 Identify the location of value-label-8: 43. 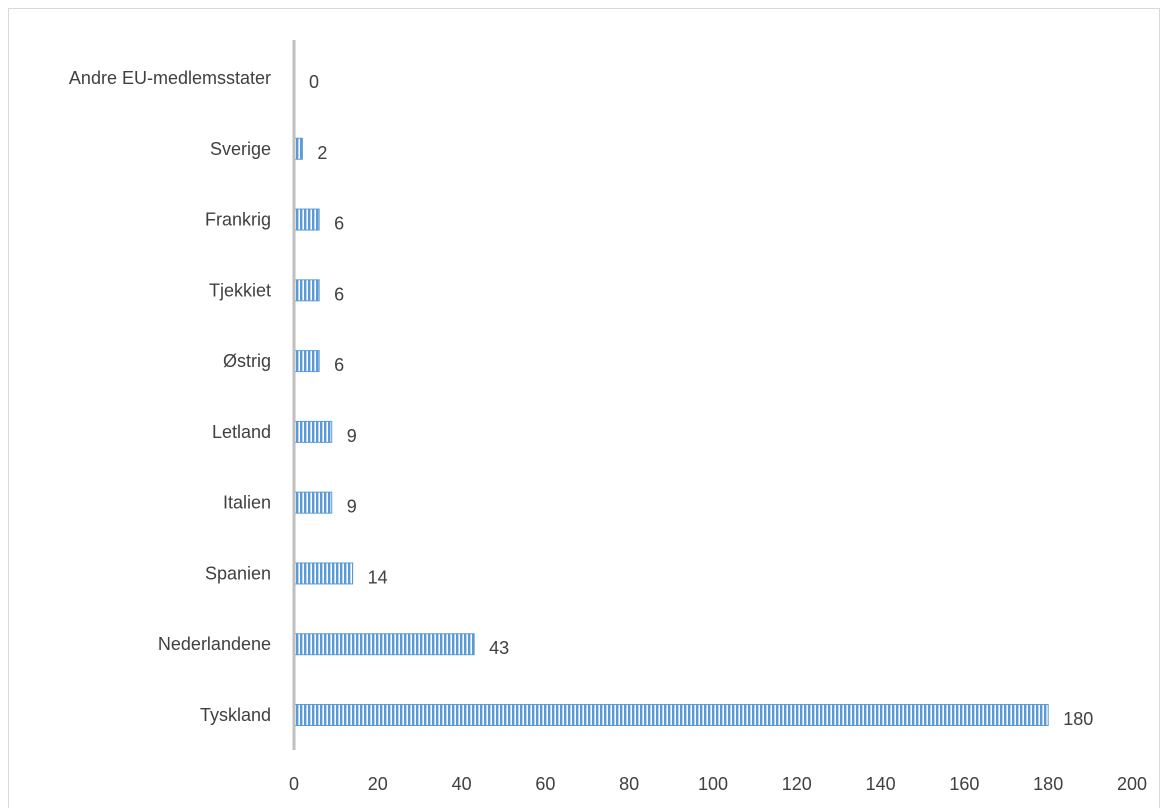
(499, 648).